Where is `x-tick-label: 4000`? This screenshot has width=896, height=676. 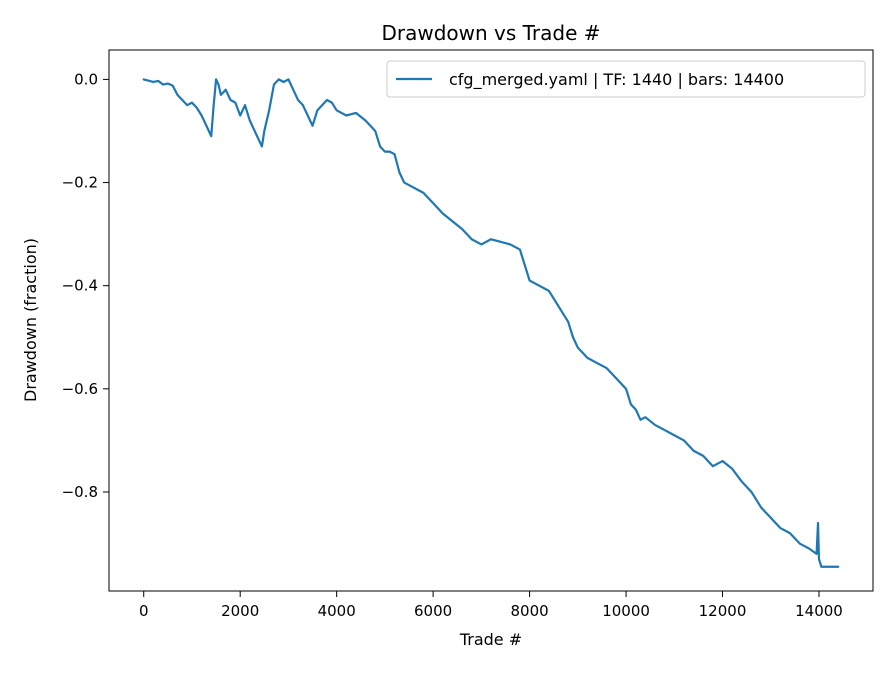
x-tick-label: 4000 is located at coordinates (337, 611).